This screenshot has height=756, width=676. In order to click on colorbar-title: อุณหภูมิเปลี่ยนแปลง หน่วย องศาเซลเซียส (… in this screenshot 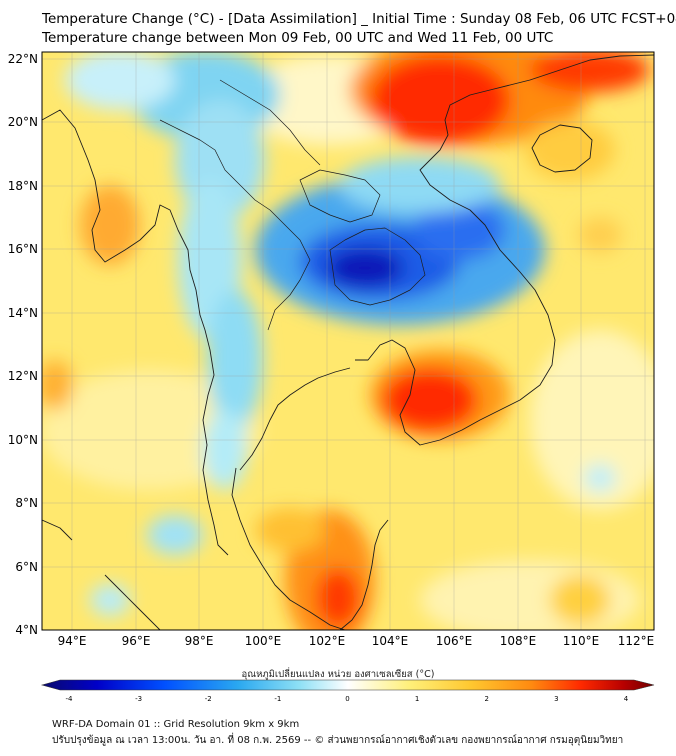, I will do `click(338, 674)`.